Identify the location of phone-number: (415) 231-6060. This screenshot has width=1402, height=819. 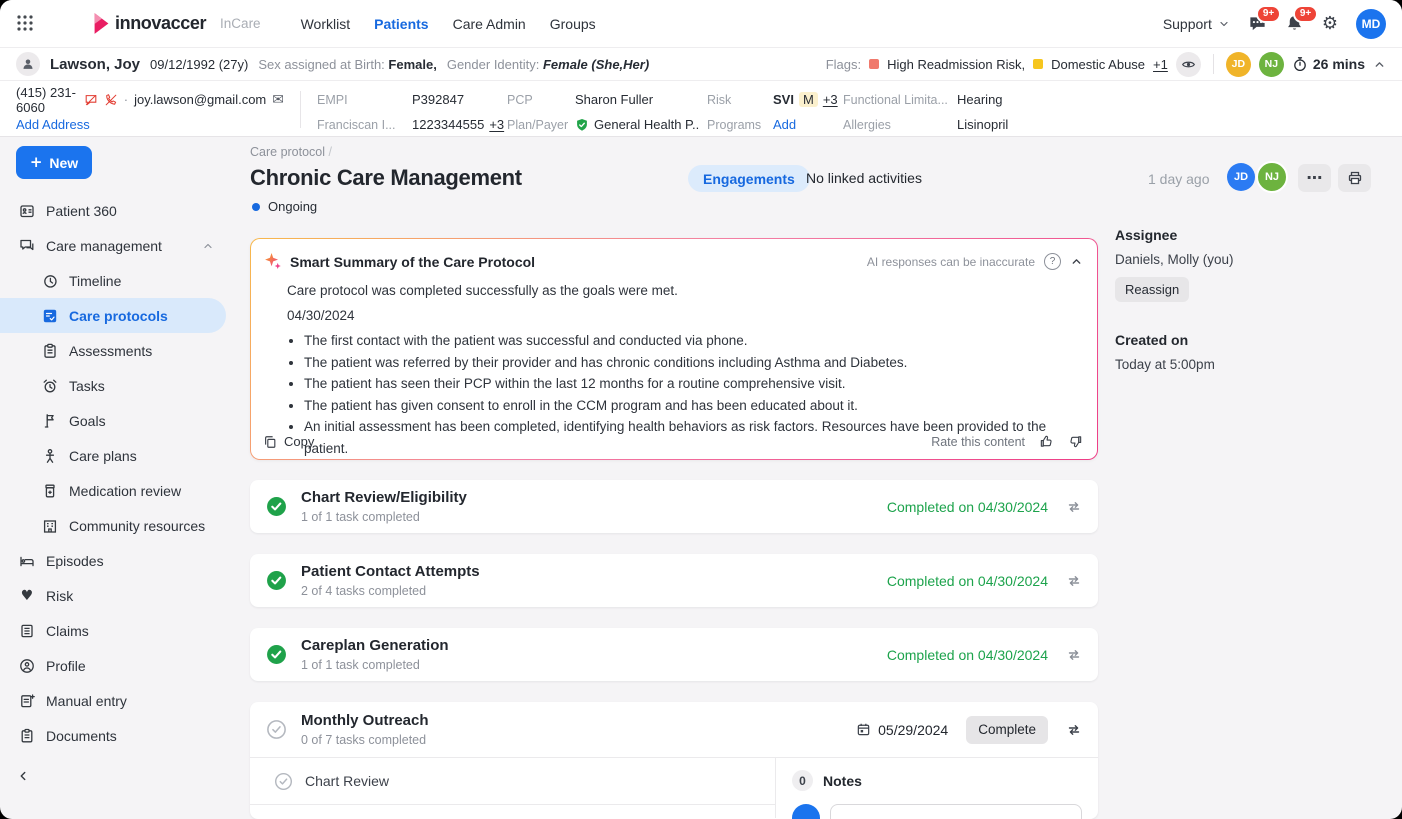
(46, 99).